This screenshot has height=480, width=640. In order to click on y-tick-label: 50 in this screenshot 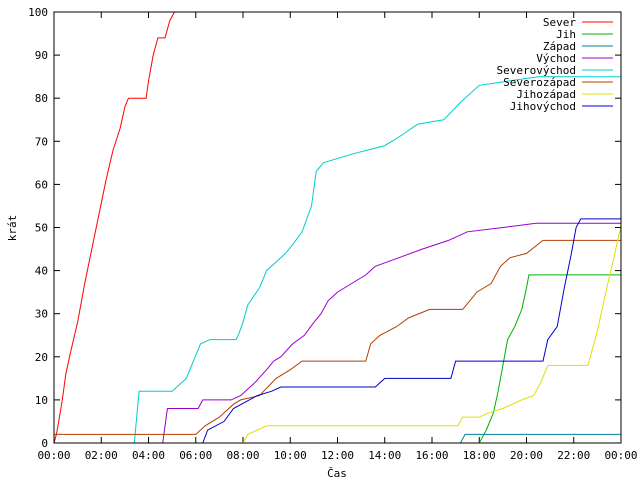, I will do `click(41, 228)`.